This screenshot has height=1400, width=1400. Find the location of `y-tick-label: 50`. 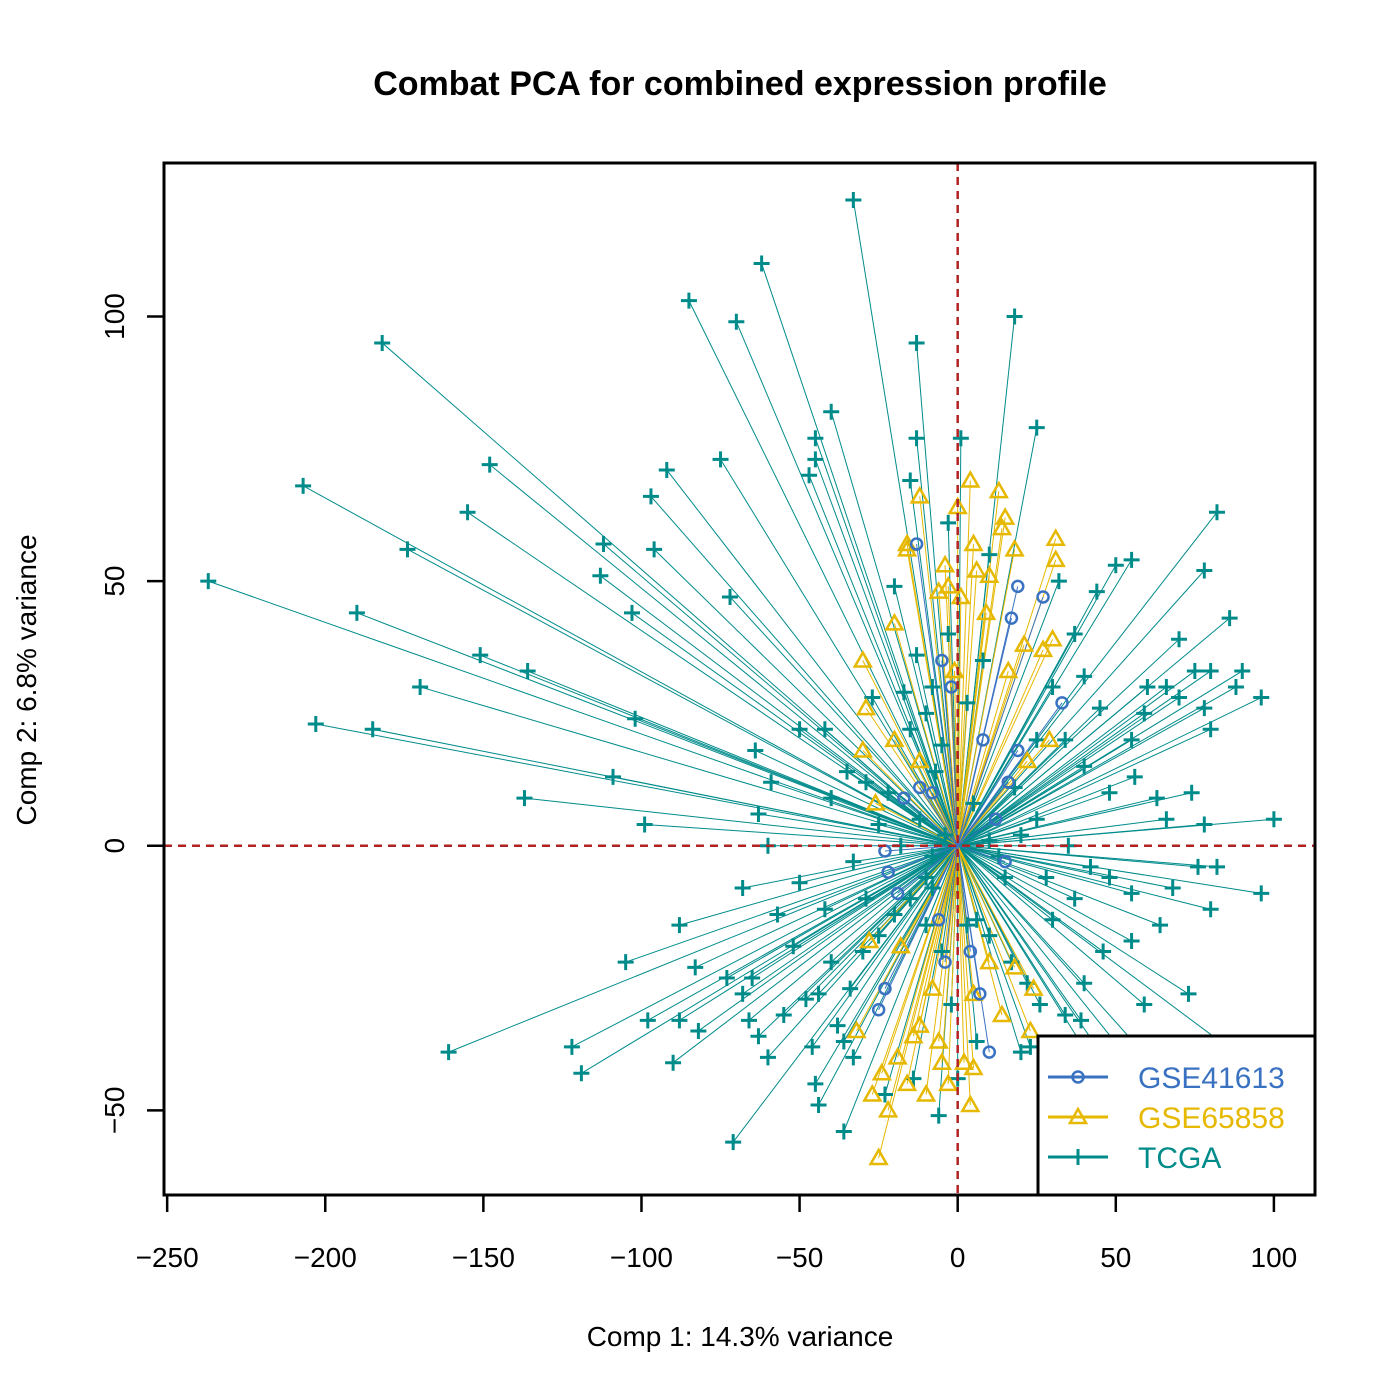

y-tick-label: 50 is located at coordinates (114, 581).